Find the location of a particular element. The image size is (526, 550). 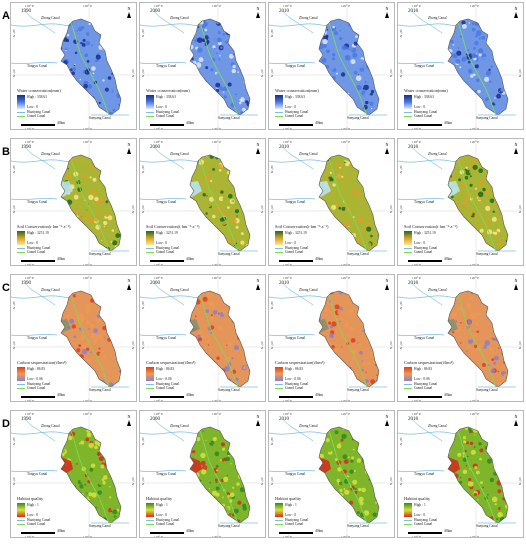

legend-low: Low : 0.06 is located at coordinates (422, 378).